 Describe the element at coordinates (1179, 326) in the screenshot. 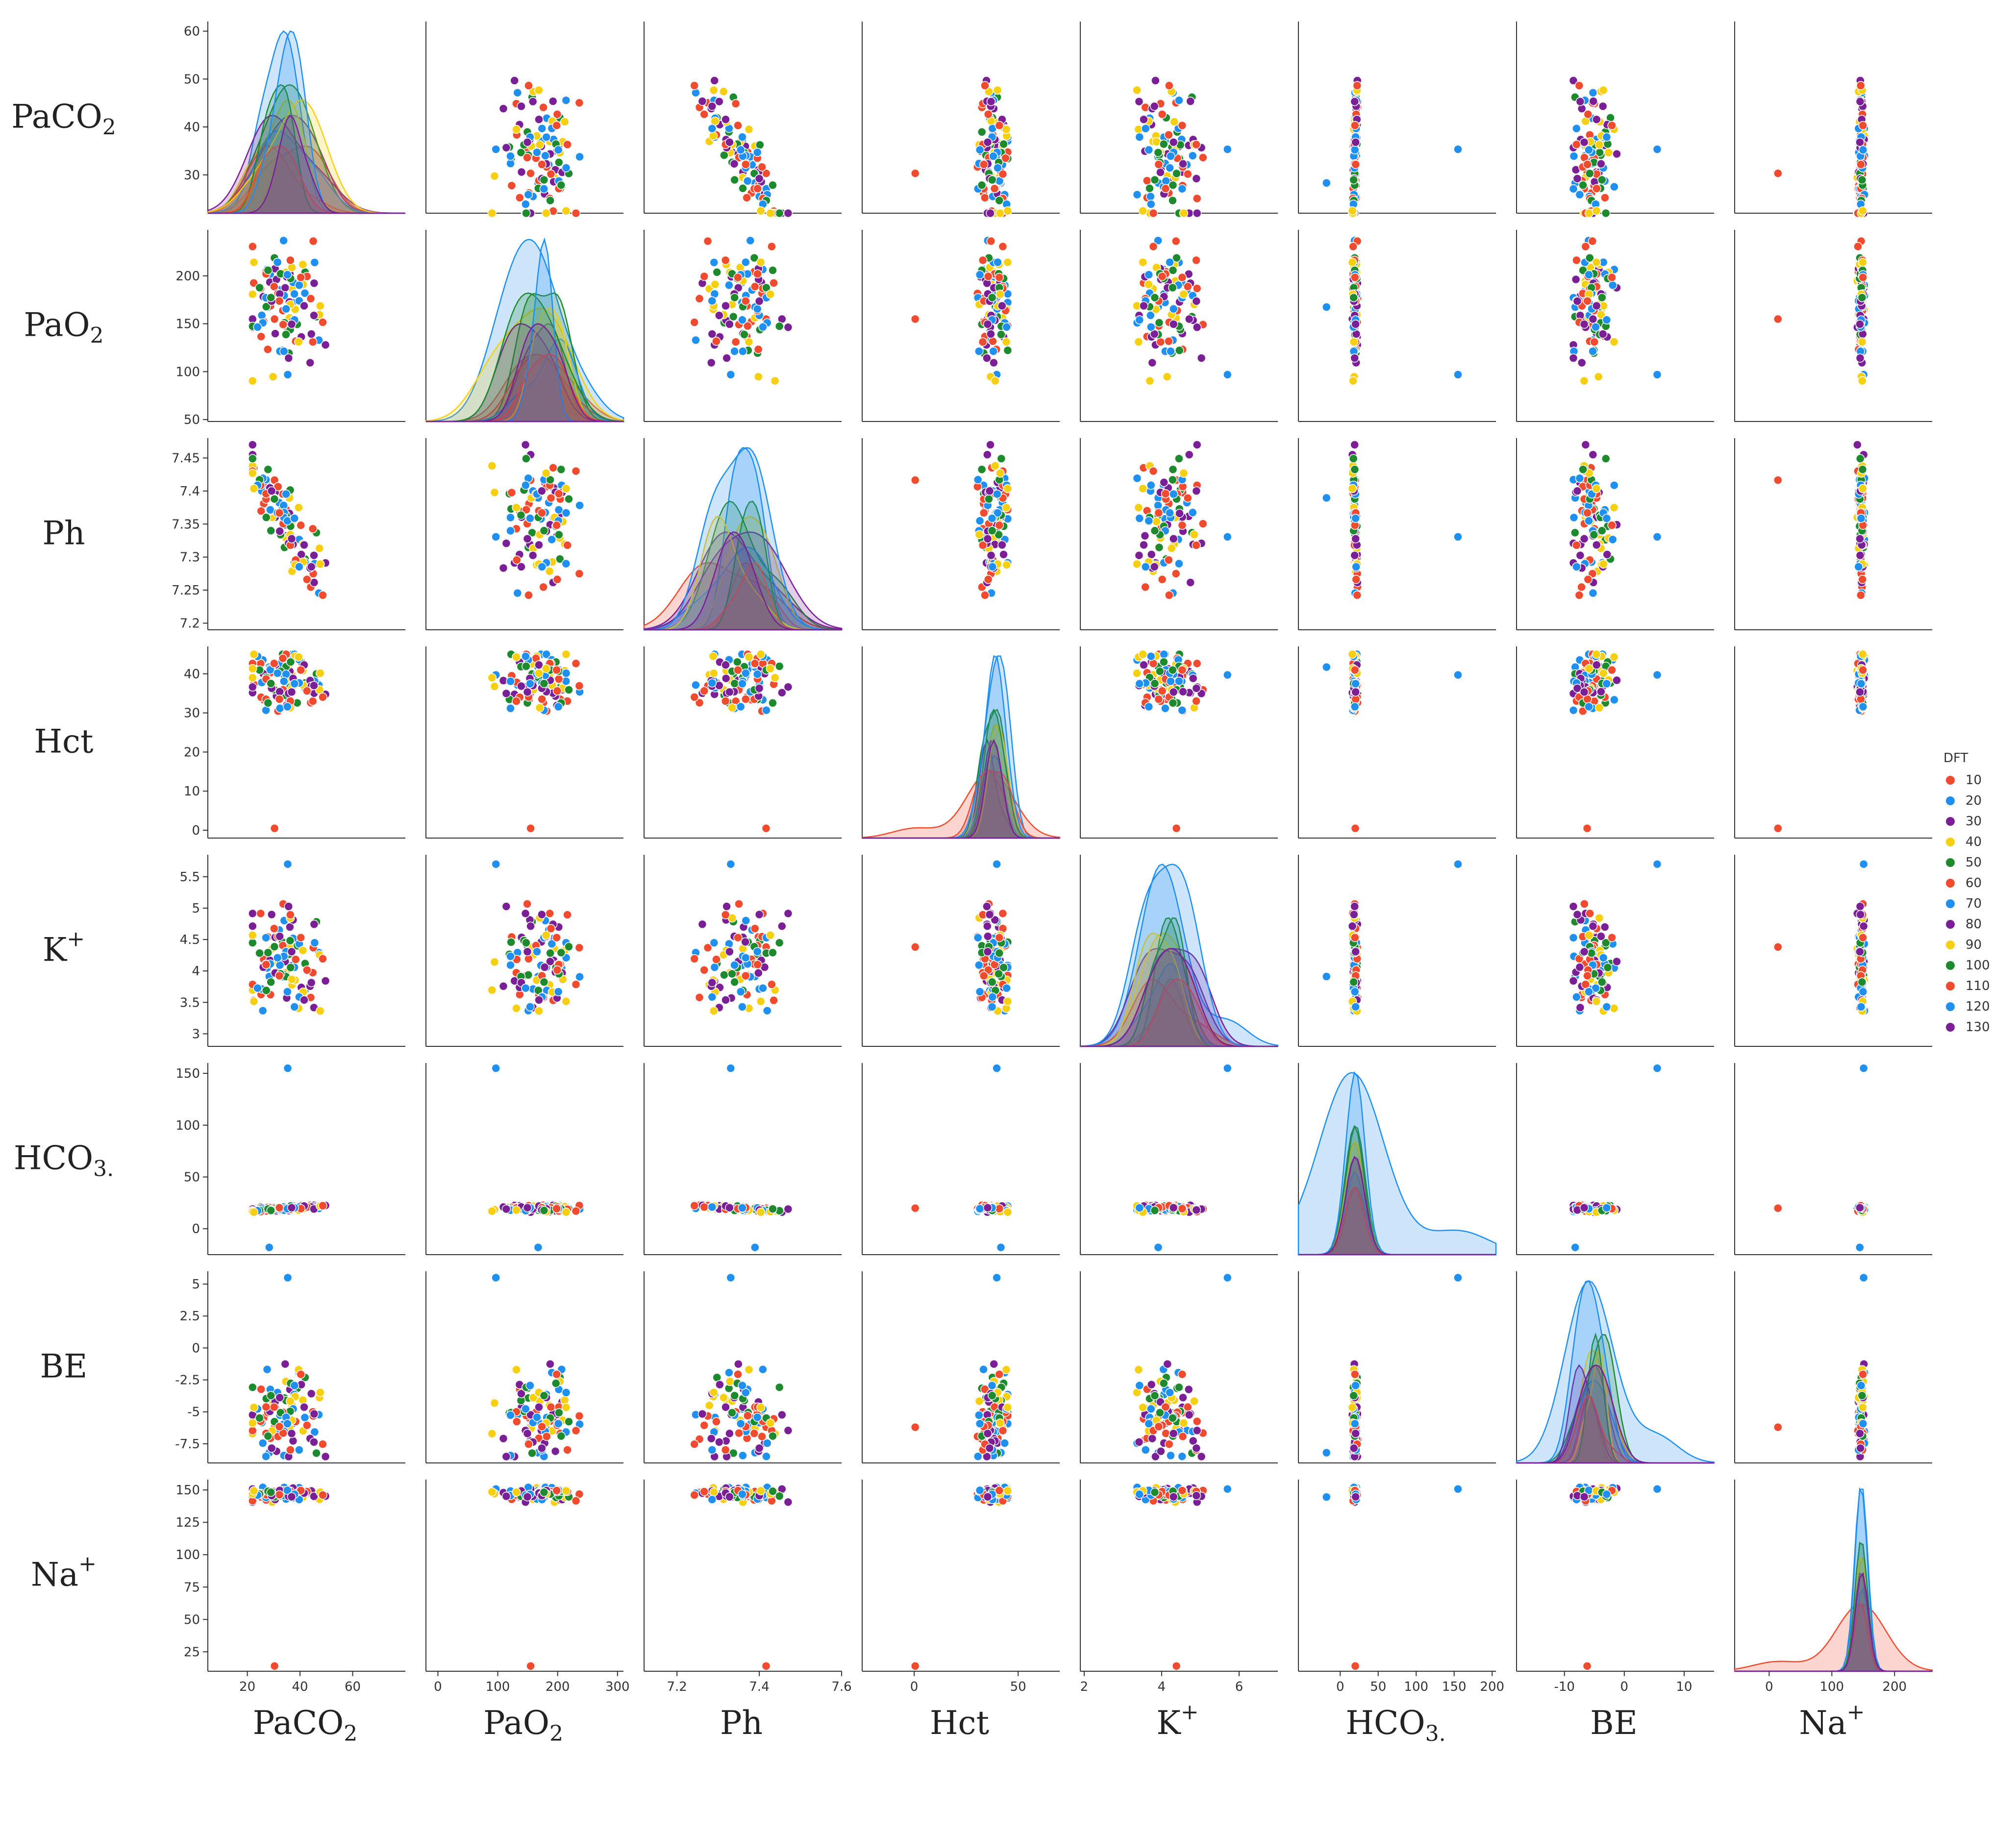

I see `panel-K-vs-PaO2` at that location.